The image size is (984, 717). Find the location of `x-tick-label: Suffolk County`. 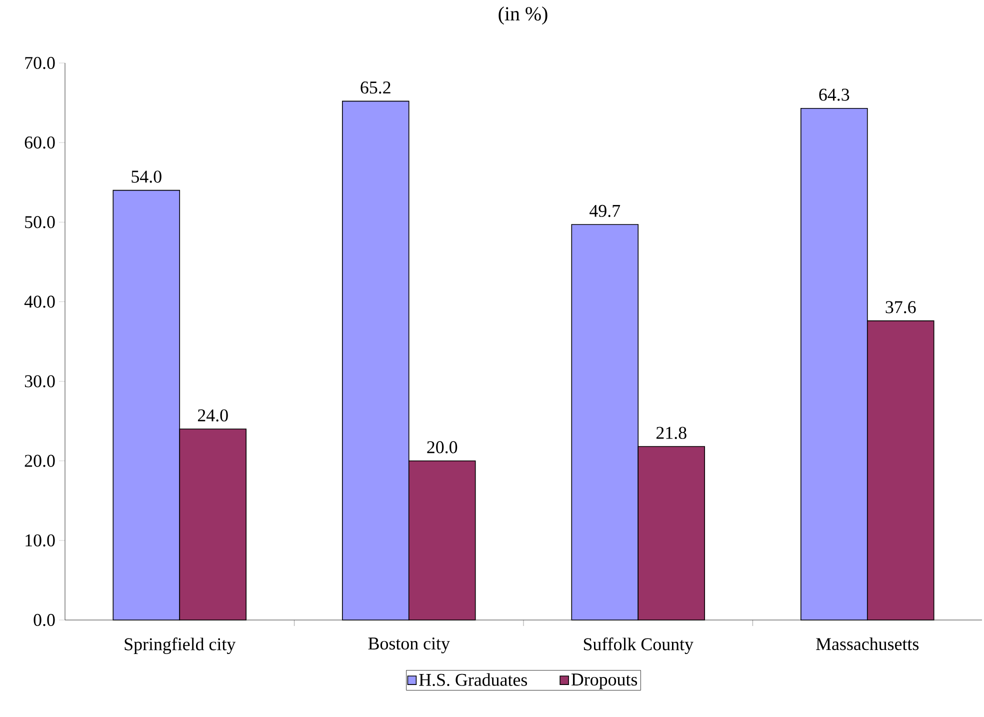

x-tick-label: Suffolk County is located at coordinates (639, 646).